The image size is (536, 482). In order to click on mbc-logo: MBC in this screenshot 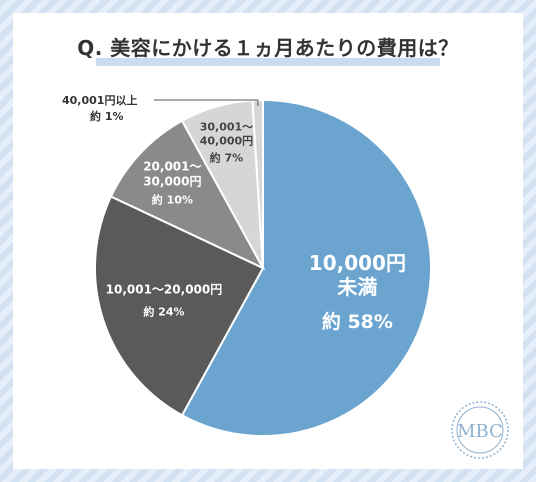, I will do `click(480, 430)`.